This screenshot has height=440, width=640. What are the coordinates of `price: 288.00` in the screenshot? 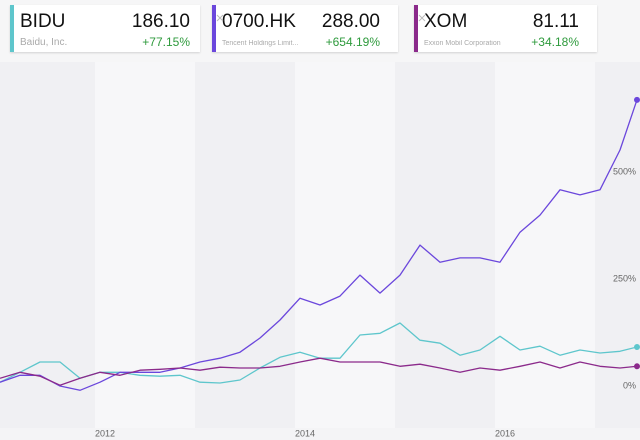 It's located at (350, 21).